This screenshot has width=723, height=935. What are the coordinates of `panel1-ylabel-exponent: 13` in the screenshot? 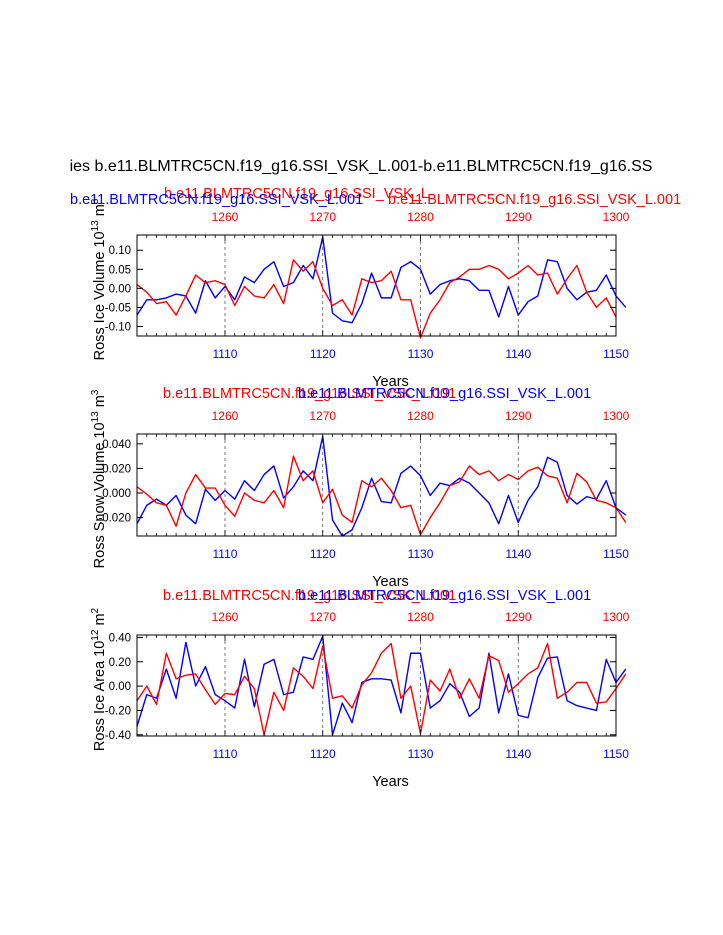 It's located at (95, 226).